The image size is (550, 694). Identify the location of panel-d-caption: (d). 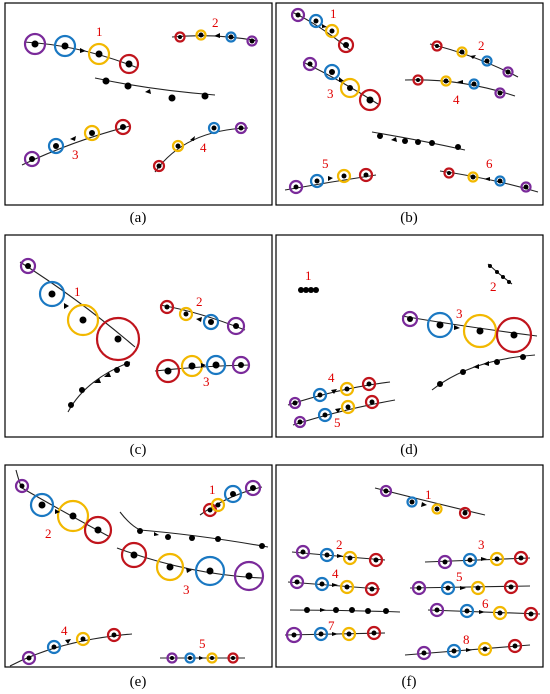
(409, 450).